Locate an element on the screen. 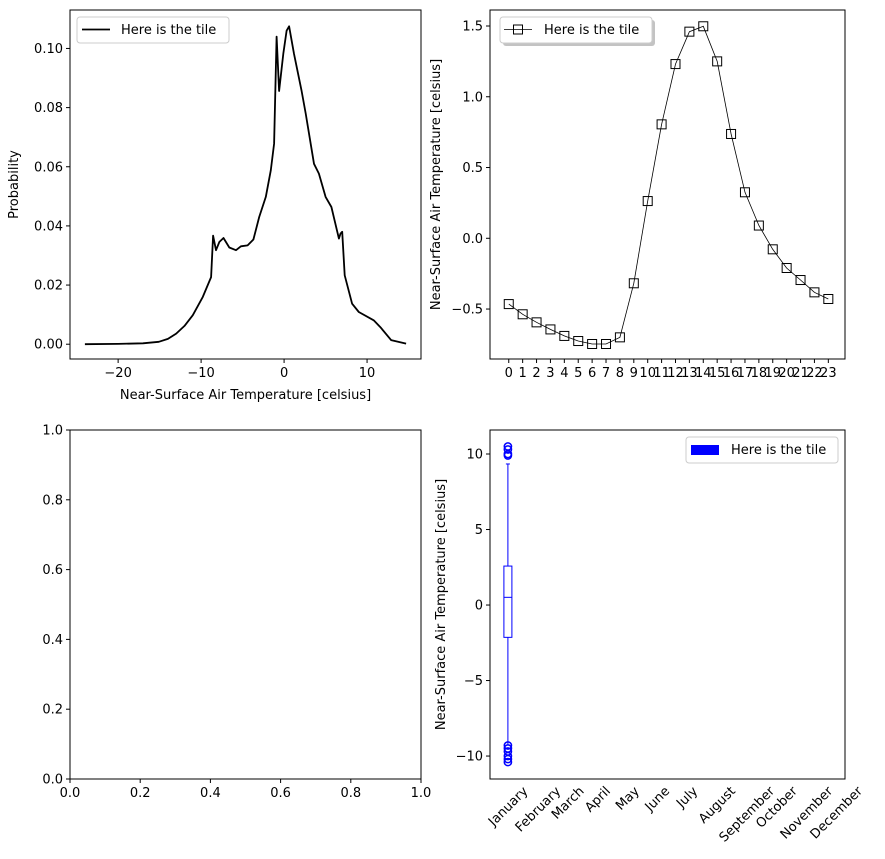 This screenshot has width=885, height=859. x-tick-label: 16 is located at coordinates (731, 373).